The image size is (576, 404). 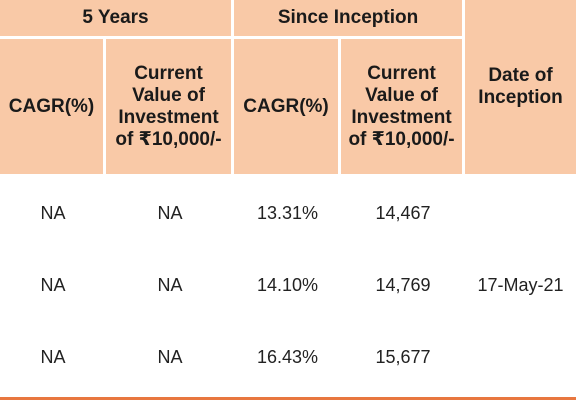 What do you see at coordinates (520, 88) in the screenshot?
I see `date-of-inception-header: Date of Inception` at bounding box center [520, 88].